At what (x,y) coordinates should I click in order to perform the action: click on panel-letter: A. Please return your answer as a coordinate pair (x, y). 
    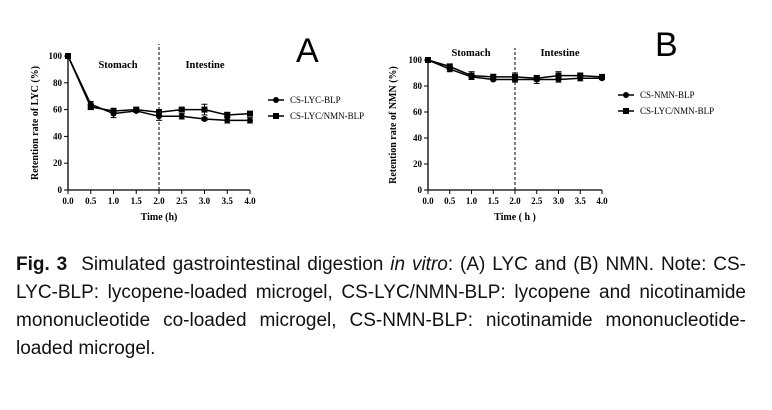
    Looking at the image, I should click on (307, 51).